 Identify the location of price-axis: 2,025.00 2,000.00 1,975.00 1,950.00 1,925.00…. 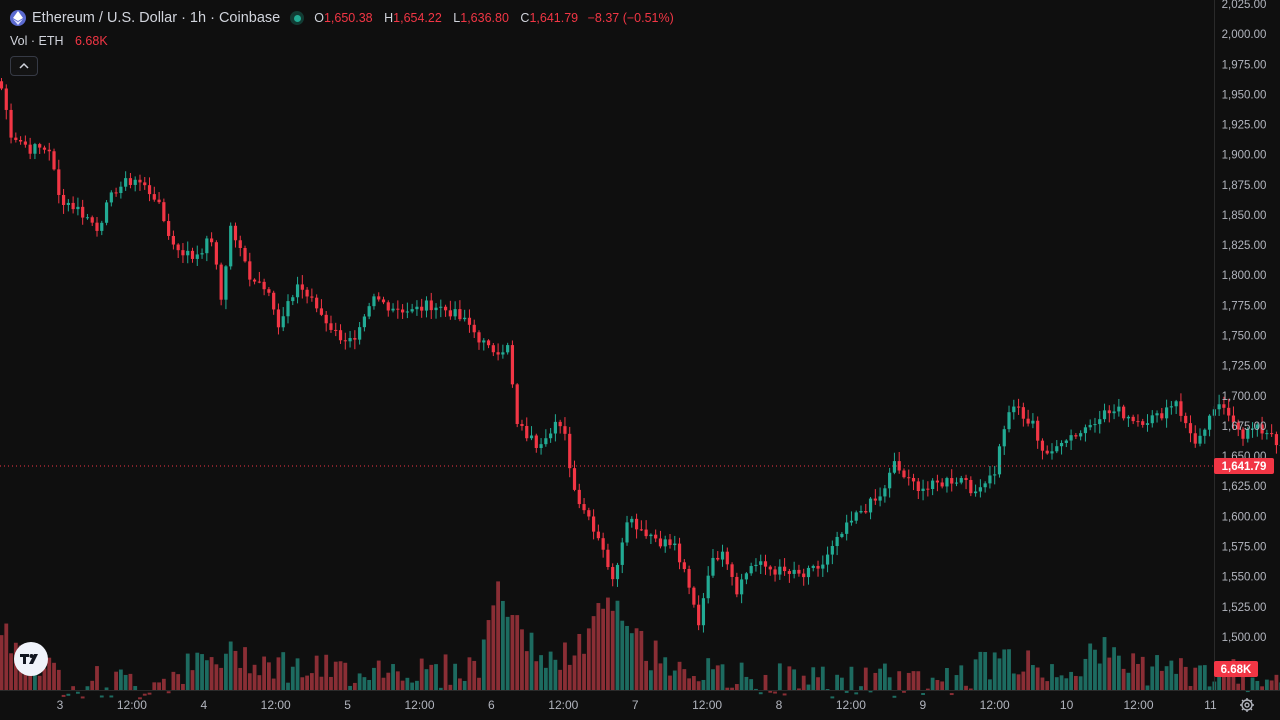
(1244, 322).